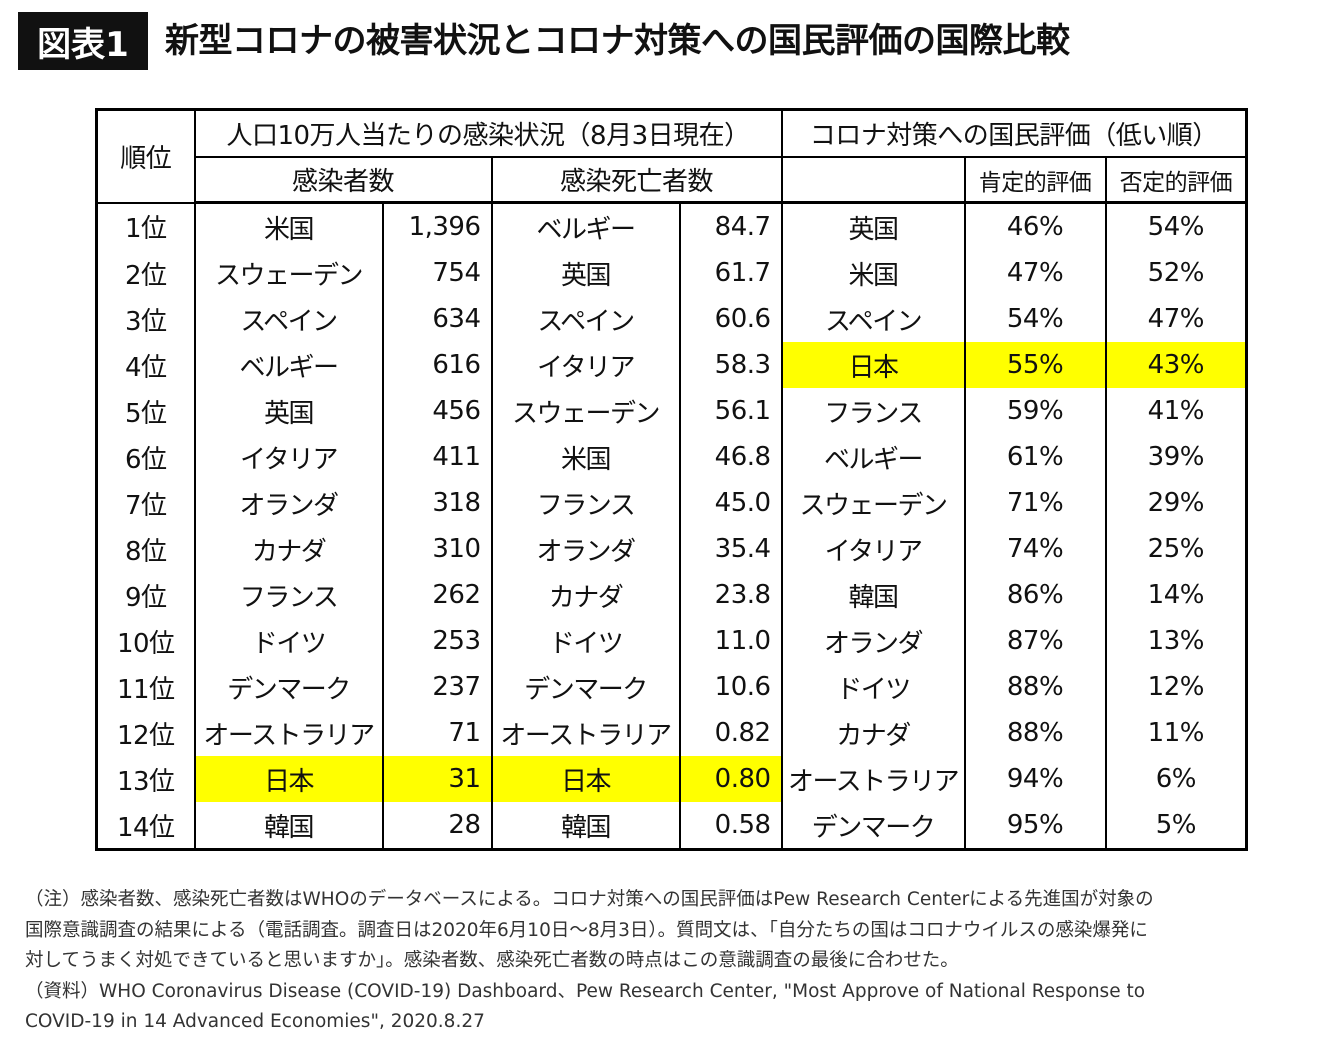 The width and height of the screenshot is (1340, 1050). Describe the element at coordinates (145, 273) in the screenshot. I see `table-cell: 2位` at that location.